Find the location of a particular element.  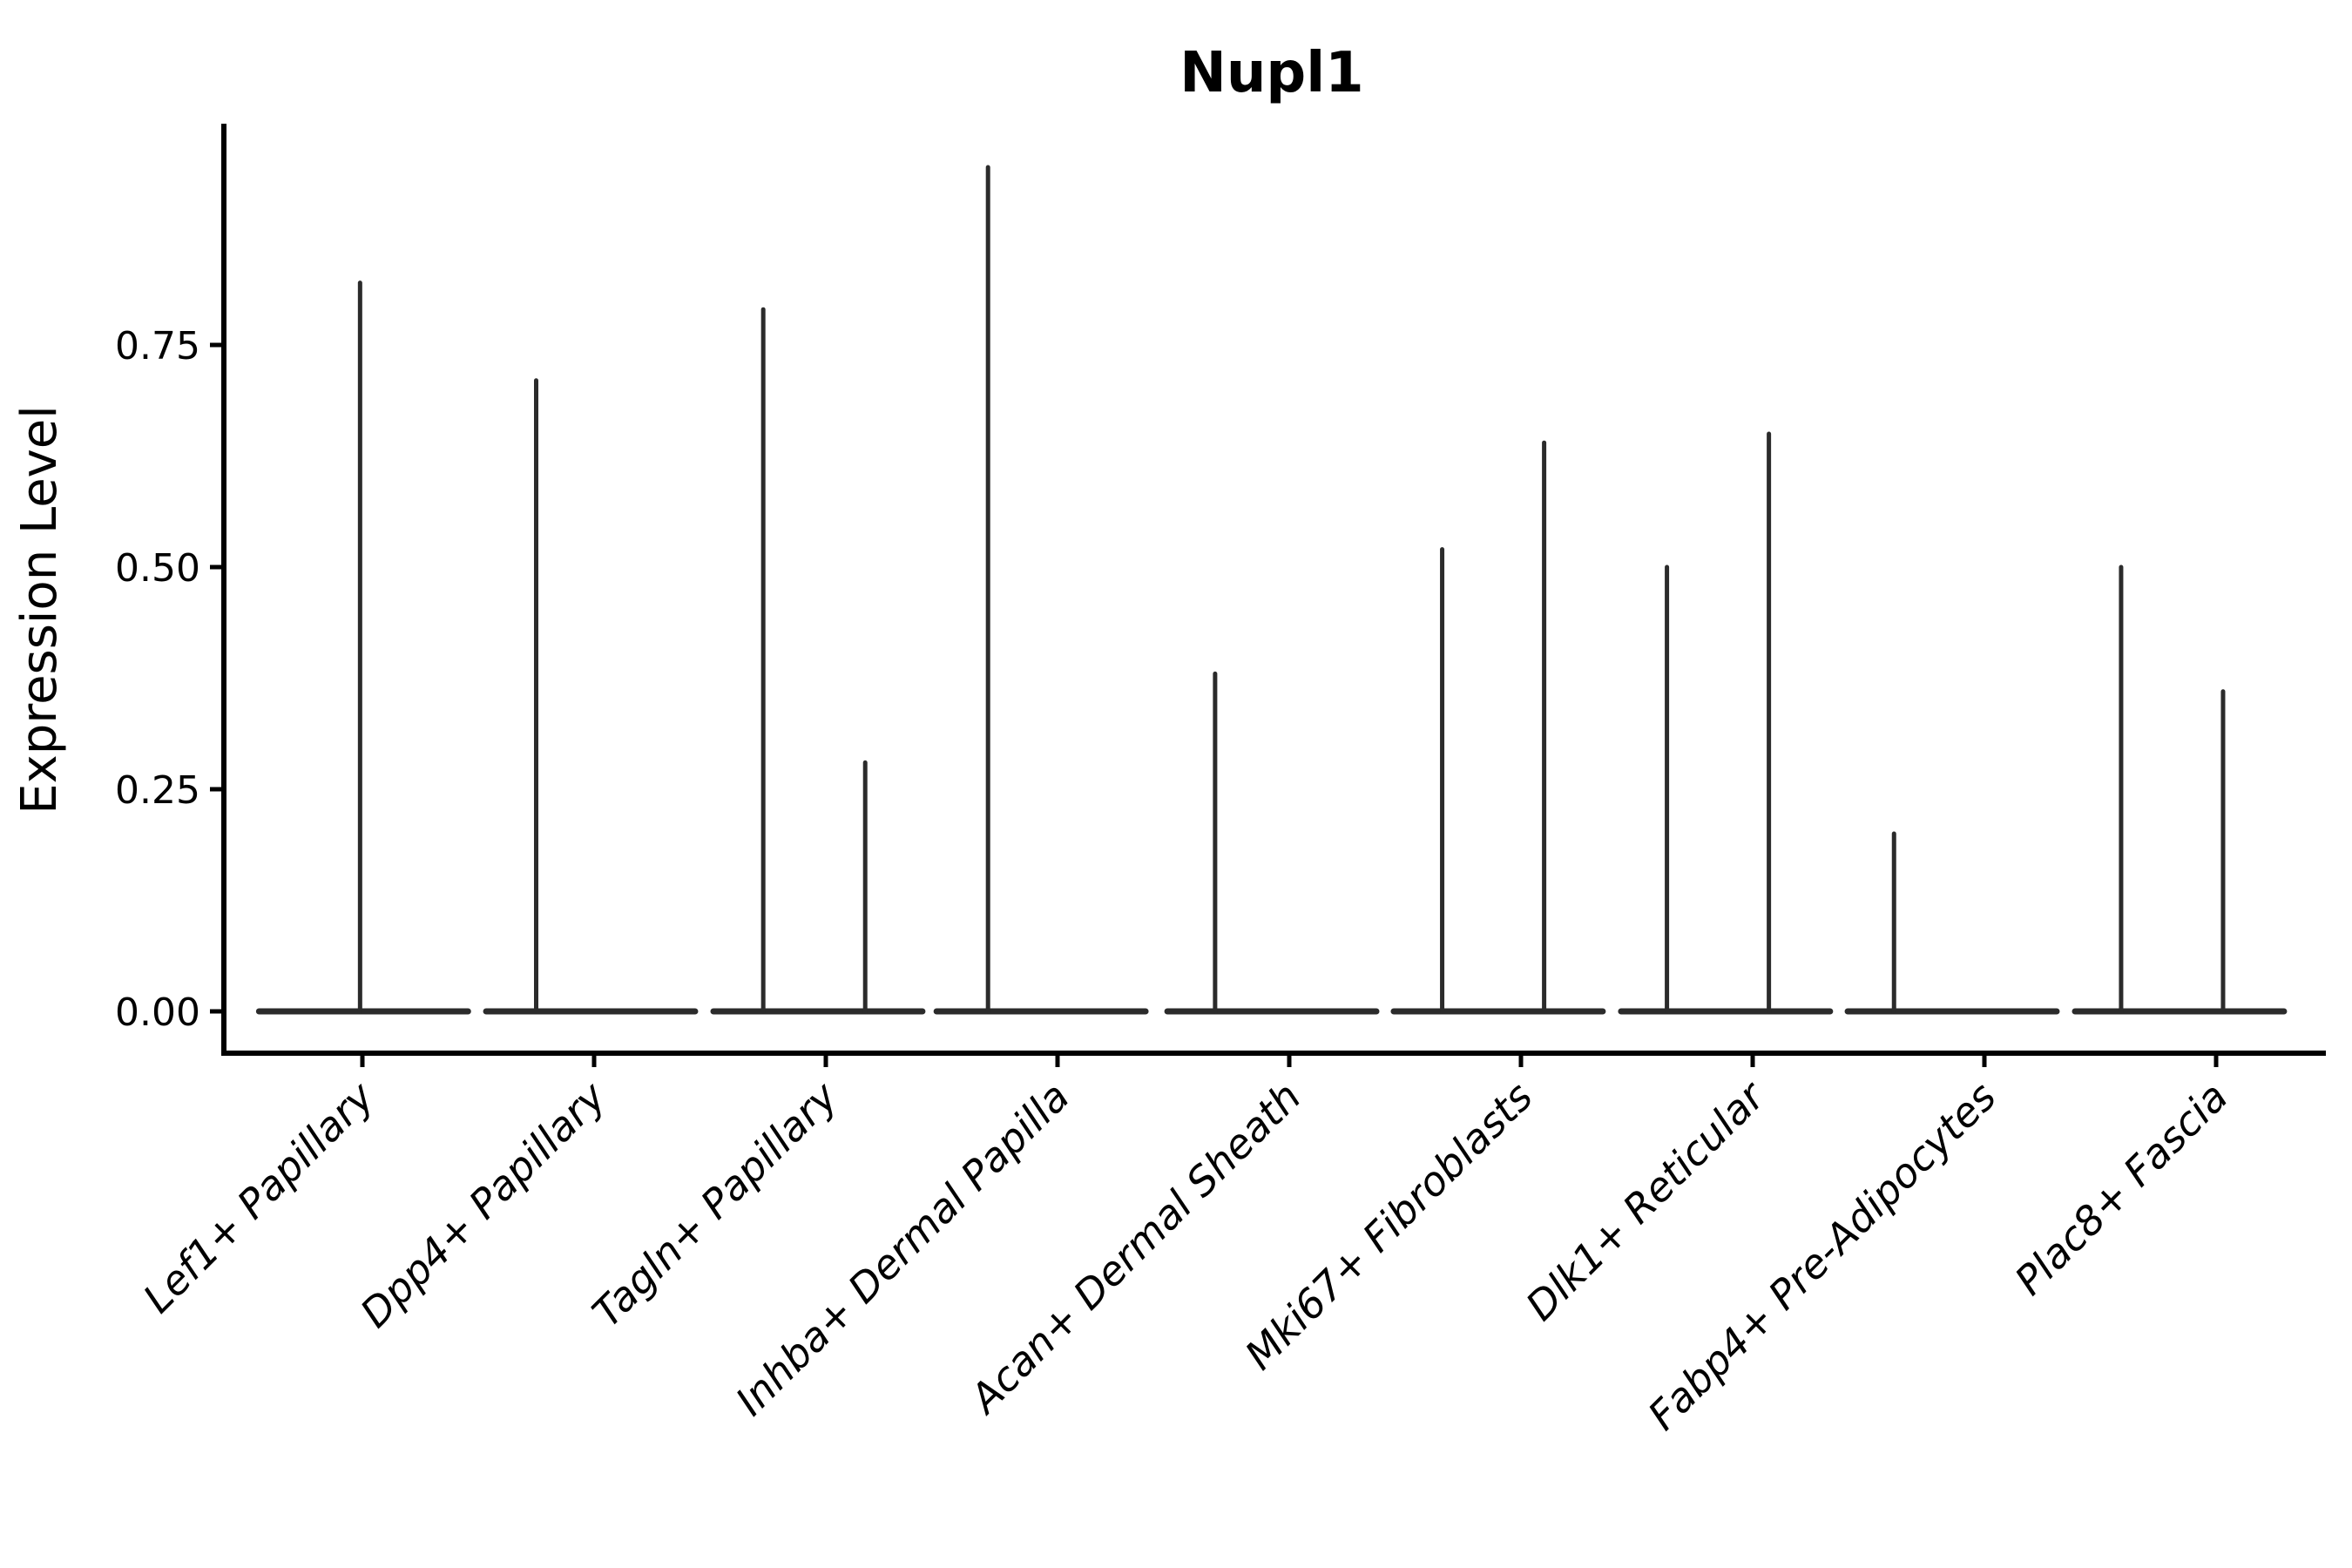

chart-title: Nupl1 is located at coordinates (1271, 73).